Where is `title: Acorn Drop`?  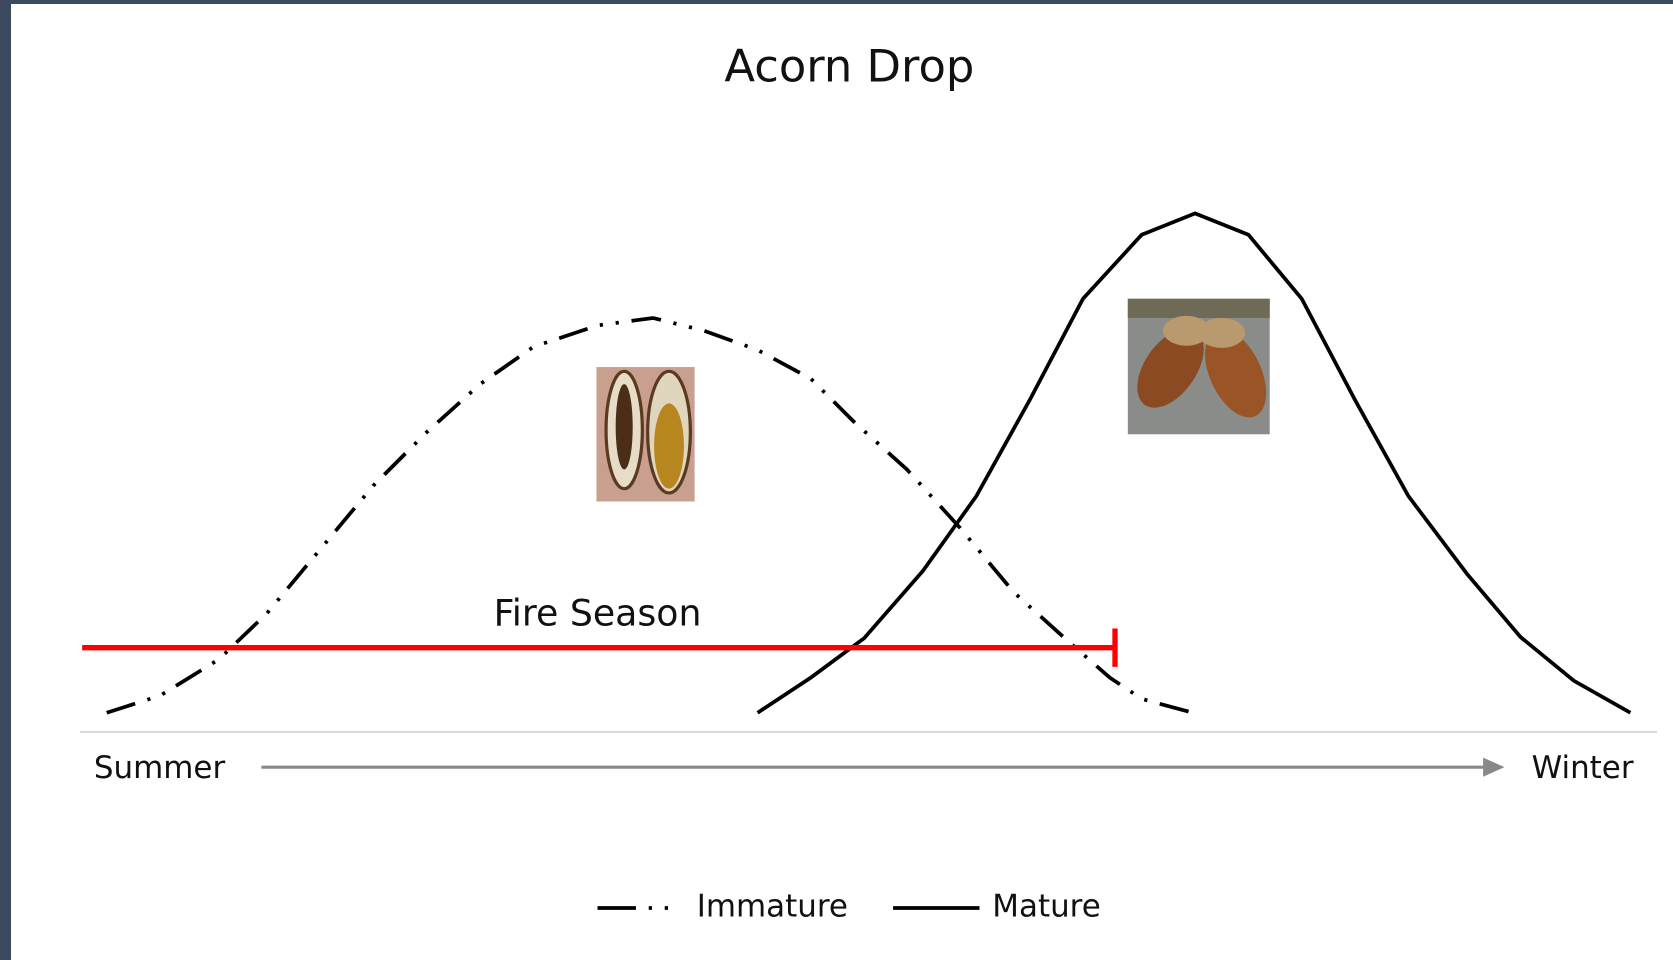 title: Acorn Drop is located at coordinates (849, 65).